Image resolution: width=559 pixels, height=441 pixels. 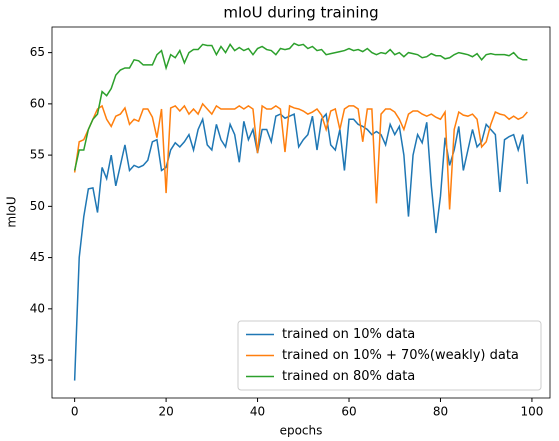 What do you see at coordinates (165, 412) in the screenshot?
I see `x-tick-label: 20` at bounding box center [165, 412].